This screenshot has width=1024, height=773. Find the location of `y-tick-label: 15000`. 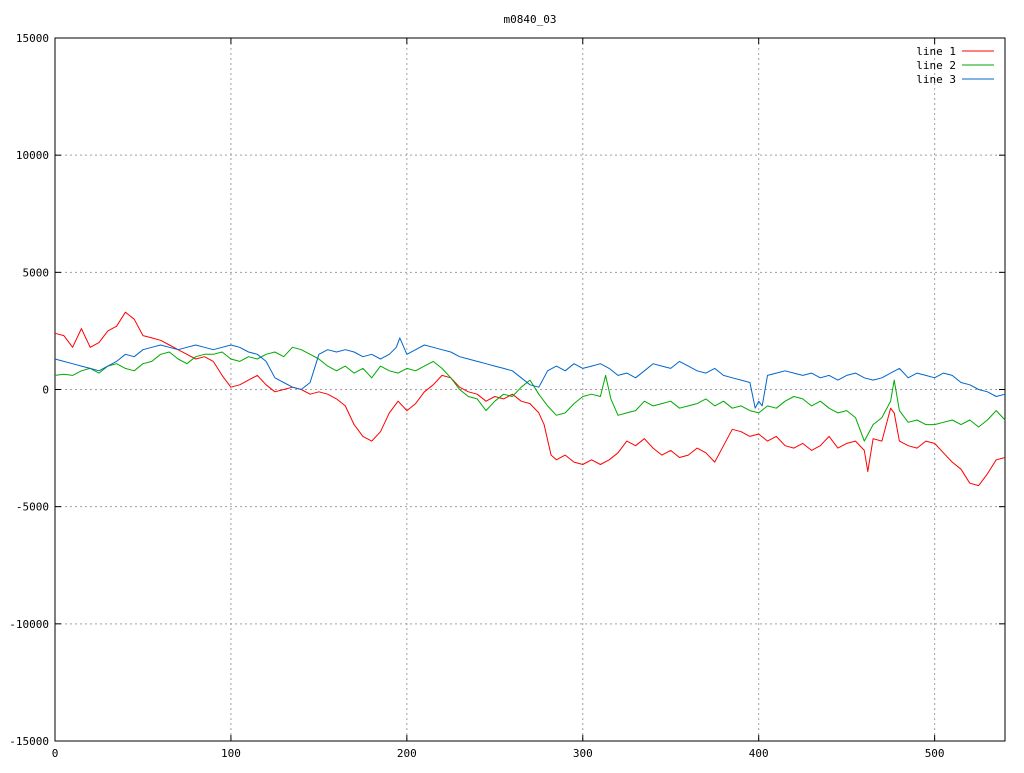

y-tick-label: 15000 is located at coordinates (32, 38).